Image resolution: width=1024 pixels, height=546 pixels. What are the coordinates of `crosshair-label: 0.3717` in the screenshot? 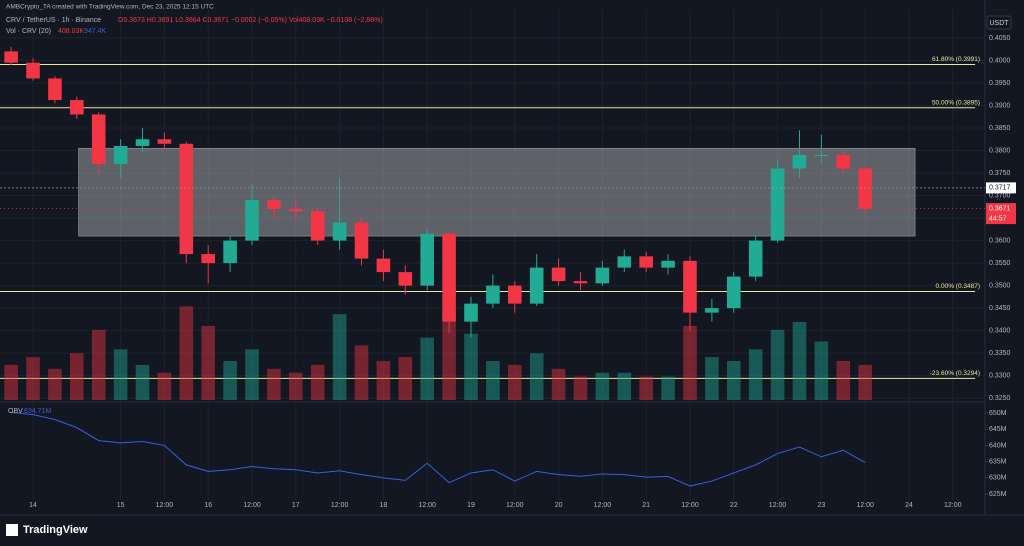 It's located at (1000, 188).